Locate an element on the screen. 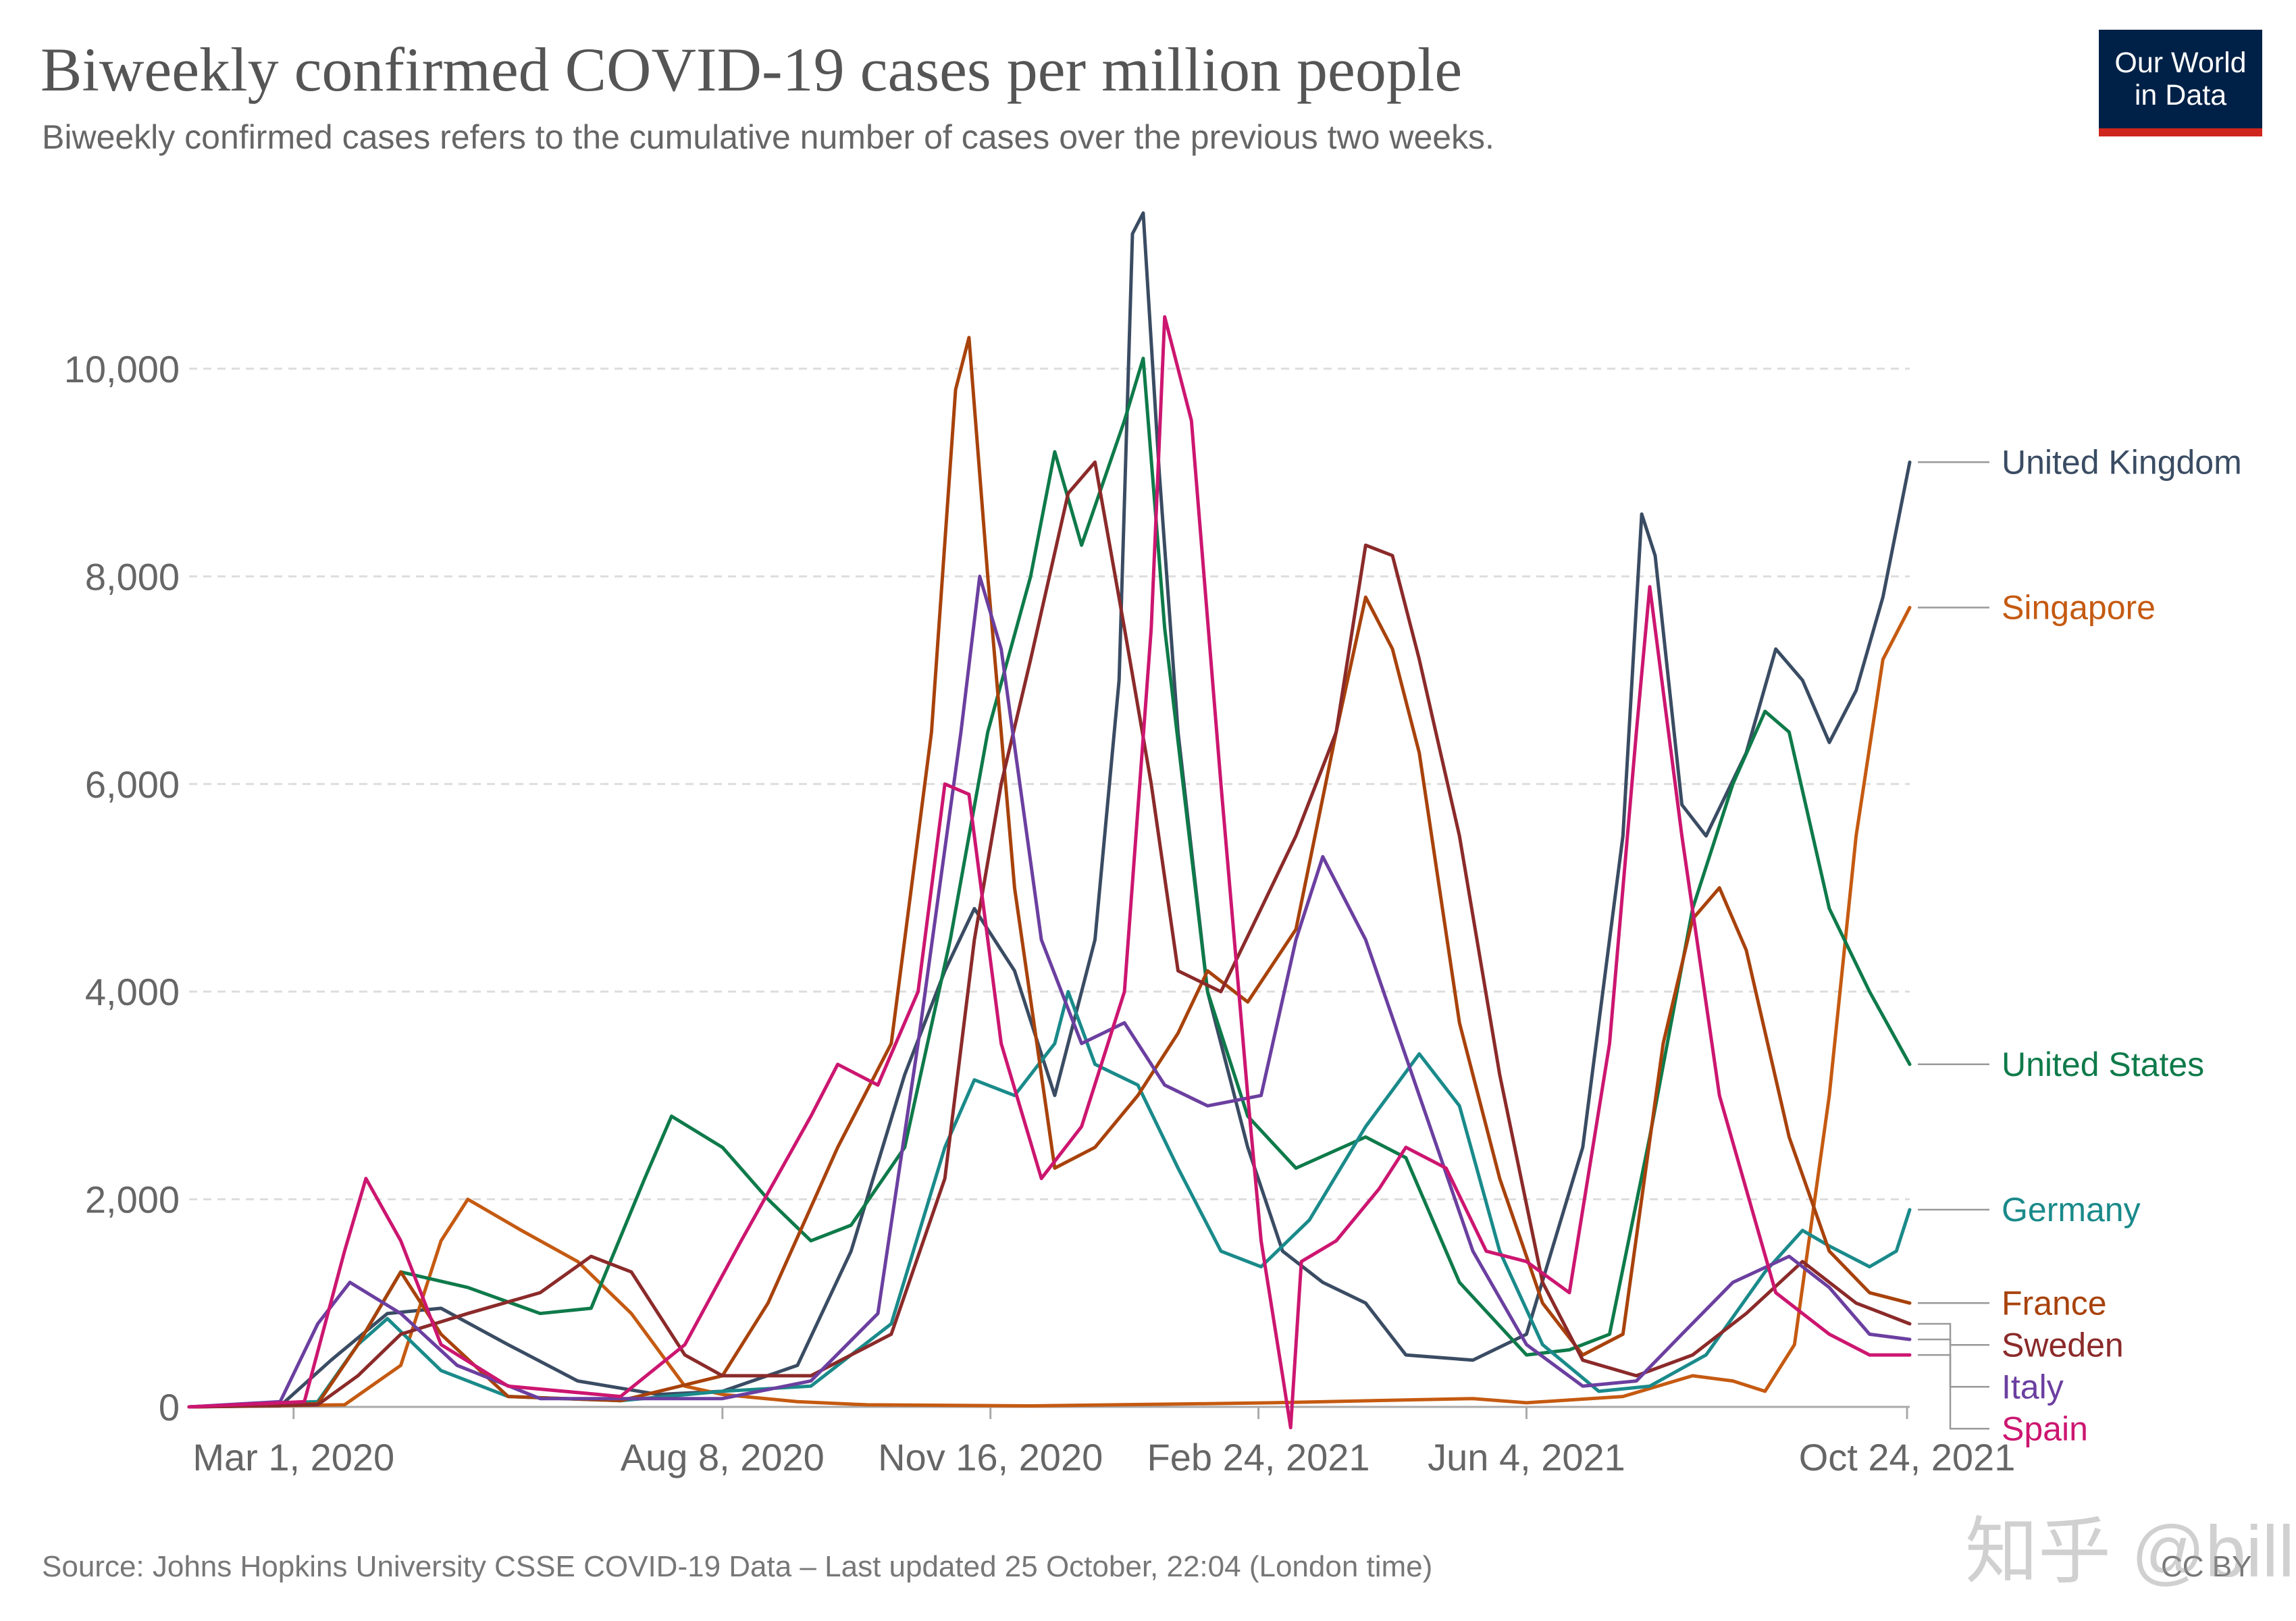 This screenshot has height=1621, width=2296. series-label: United States is located at coordinates (2103, 1064).